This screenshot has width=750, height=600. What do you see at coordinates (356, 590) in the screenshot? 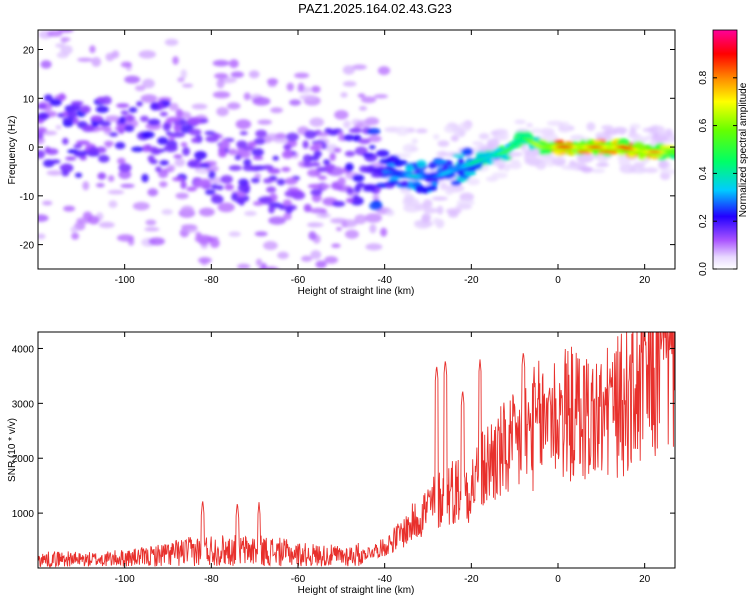
I see `snr-x-label: Height of straight line (km)` at bounding box center [356, 590].